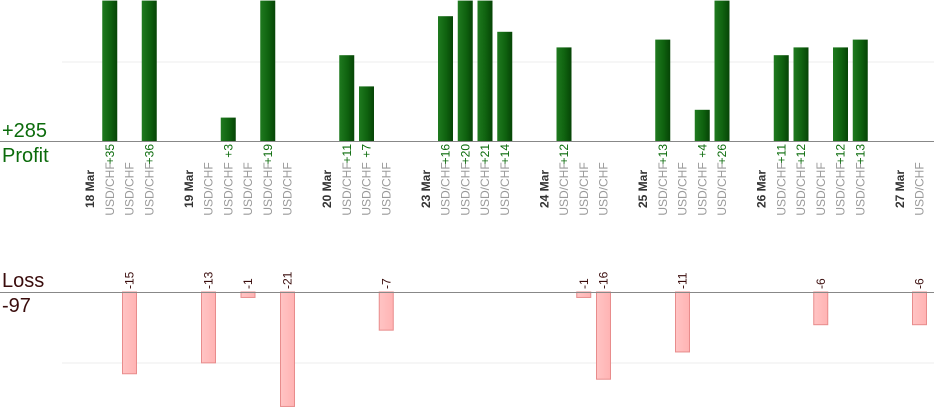 This screenshot has height=420, width=934. I want to click on loss-label: Loss, so click(23, 281).